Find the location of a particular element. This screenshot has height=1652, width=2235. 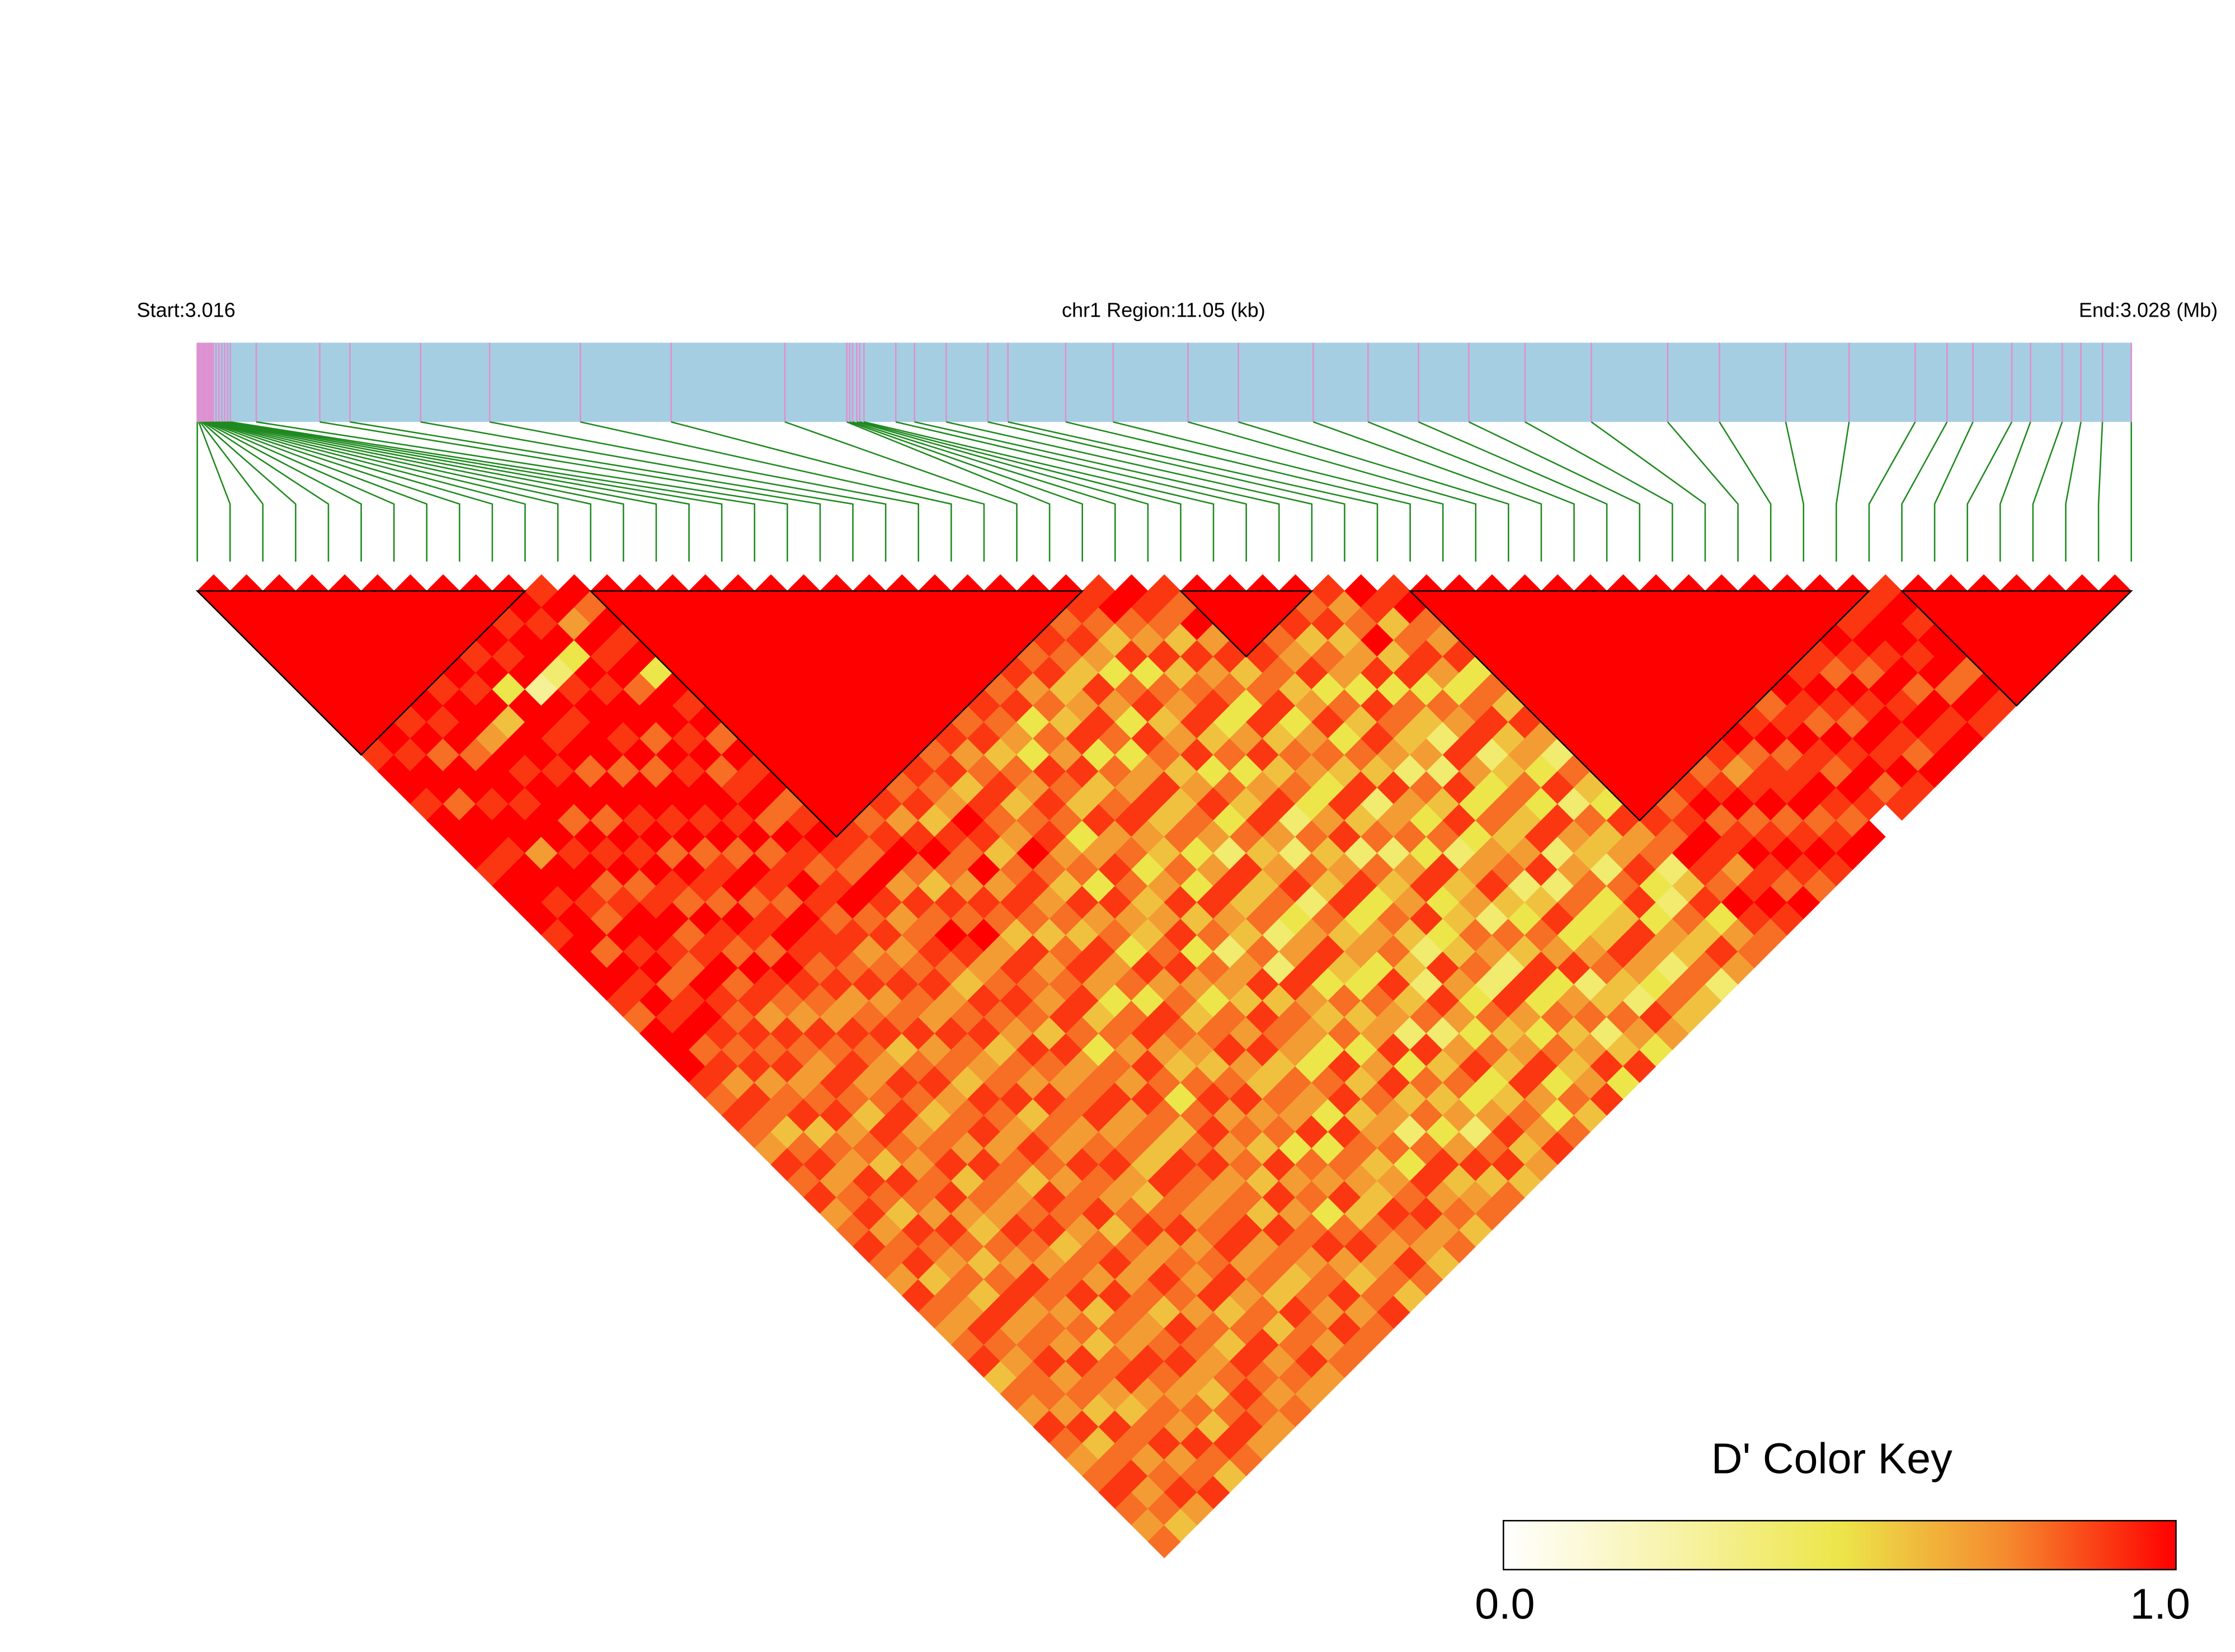

color-key-title: D' Color Key is located at coordinates (1831, 1458).